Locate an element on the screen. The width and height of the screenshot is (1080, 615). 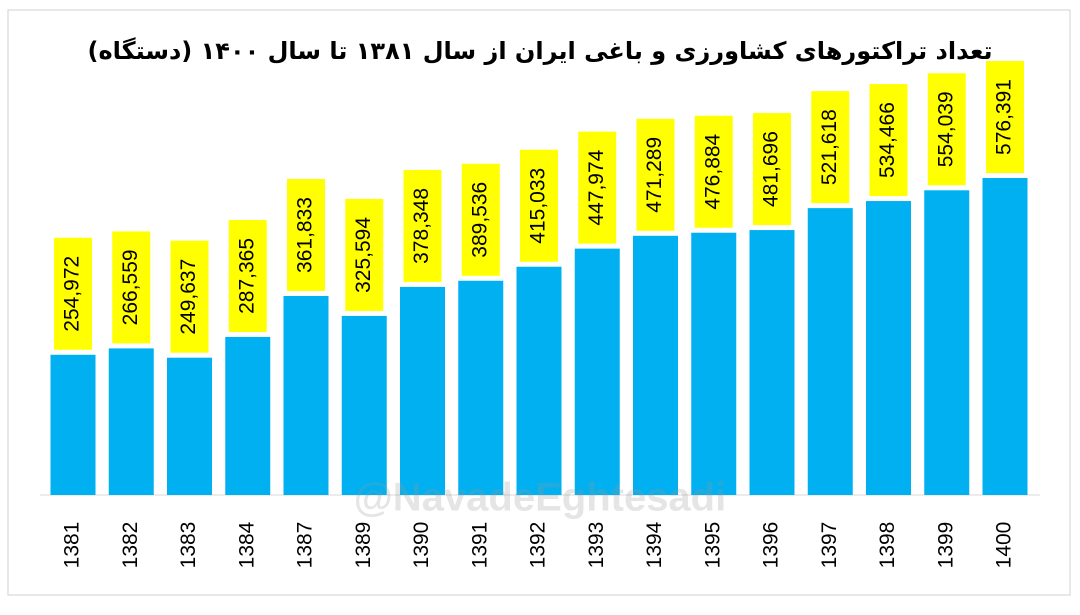
value-label: 476,884 is located at coordinates (712, 171).